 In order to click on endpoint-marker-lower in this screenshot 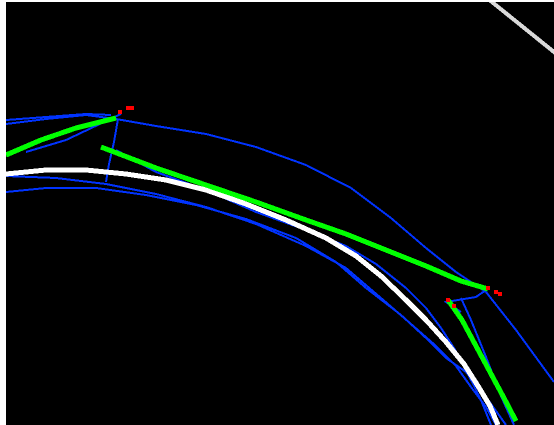, I will do `click(451, 303)`.